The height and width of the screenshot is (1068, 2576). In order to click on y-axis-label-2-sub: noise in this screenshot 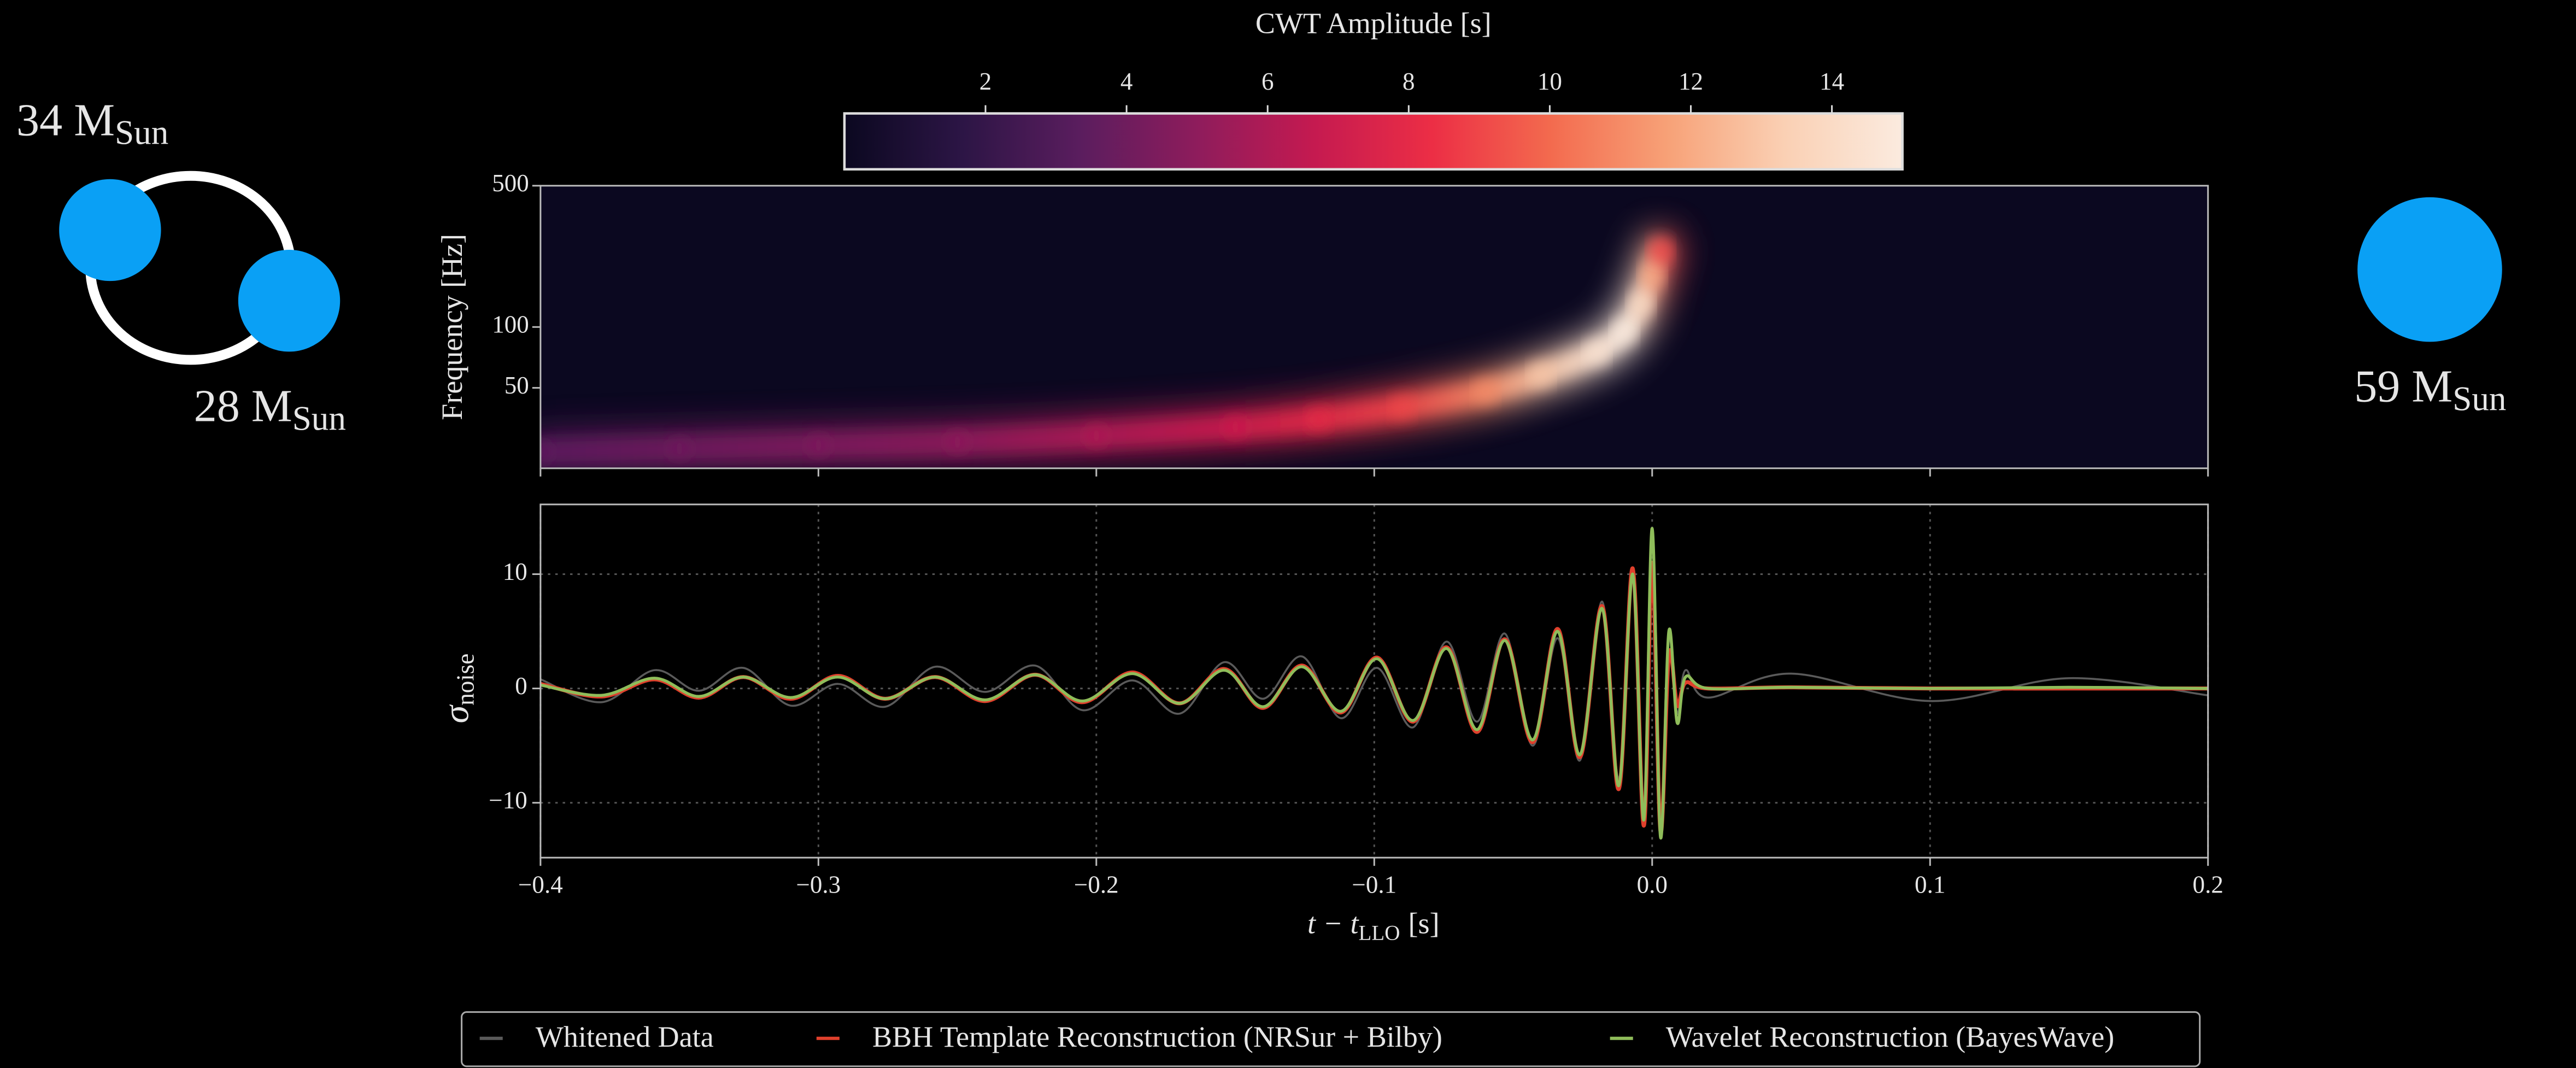, I will do `click(466, 680)`.